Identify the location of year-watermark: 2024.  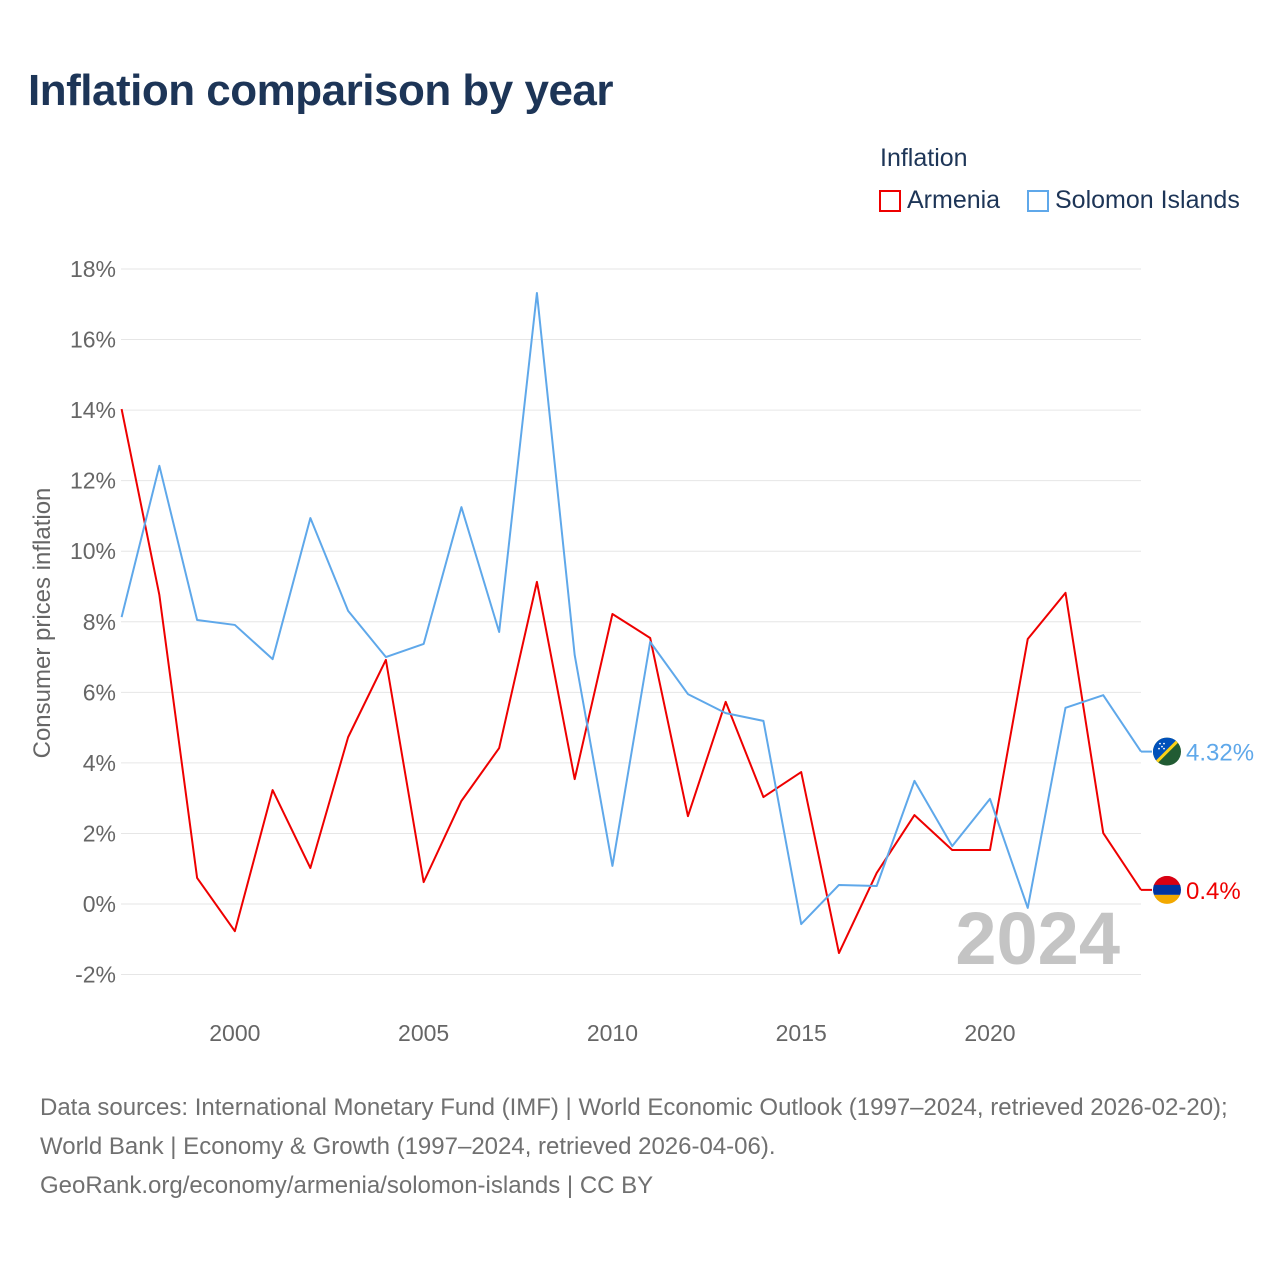
(1037, 938).